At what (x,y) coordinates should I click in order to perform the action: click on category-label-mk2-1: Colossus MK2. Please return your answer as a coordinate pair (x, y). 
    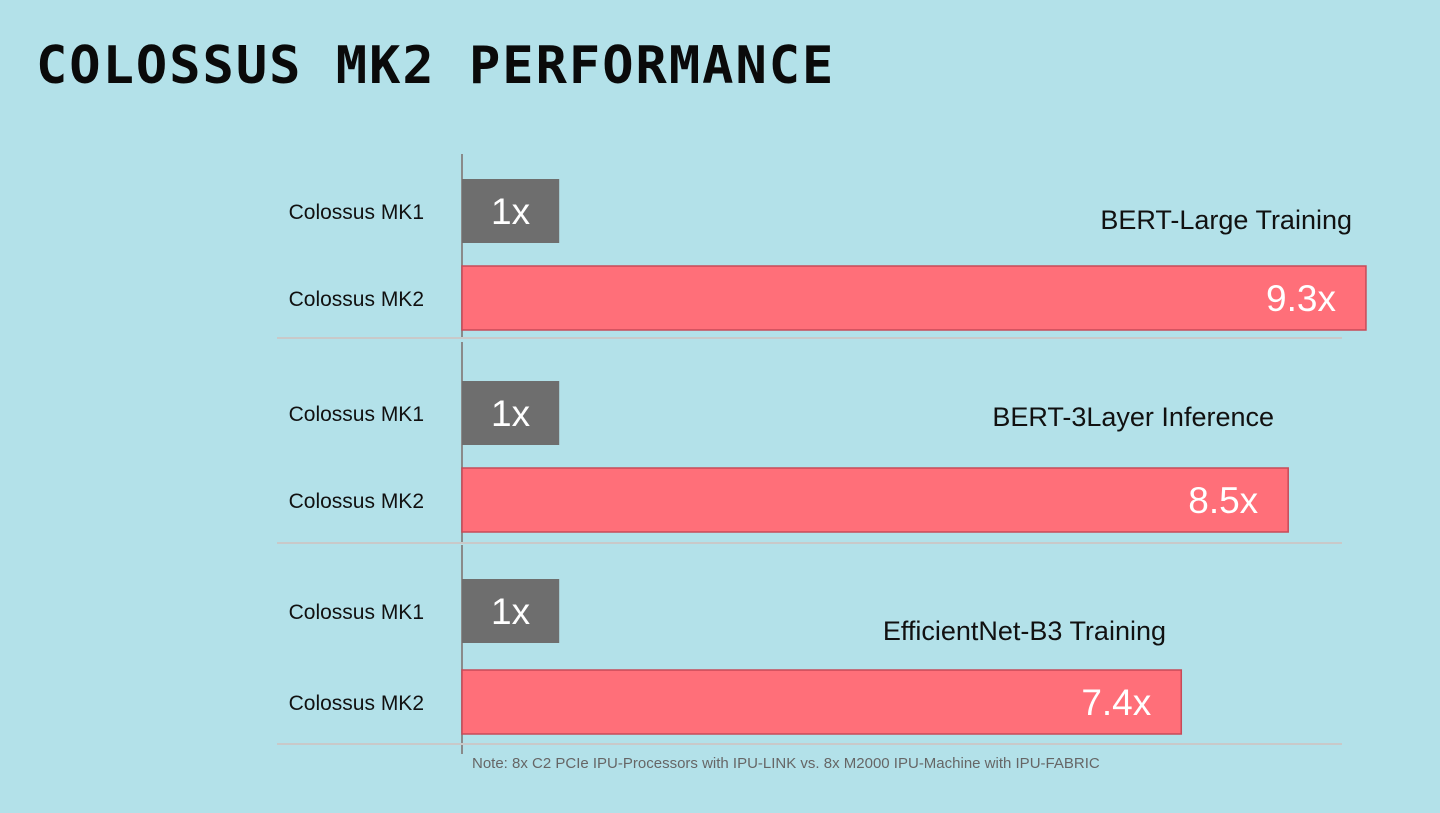
    Looking at the image, I should click on (356, 299).